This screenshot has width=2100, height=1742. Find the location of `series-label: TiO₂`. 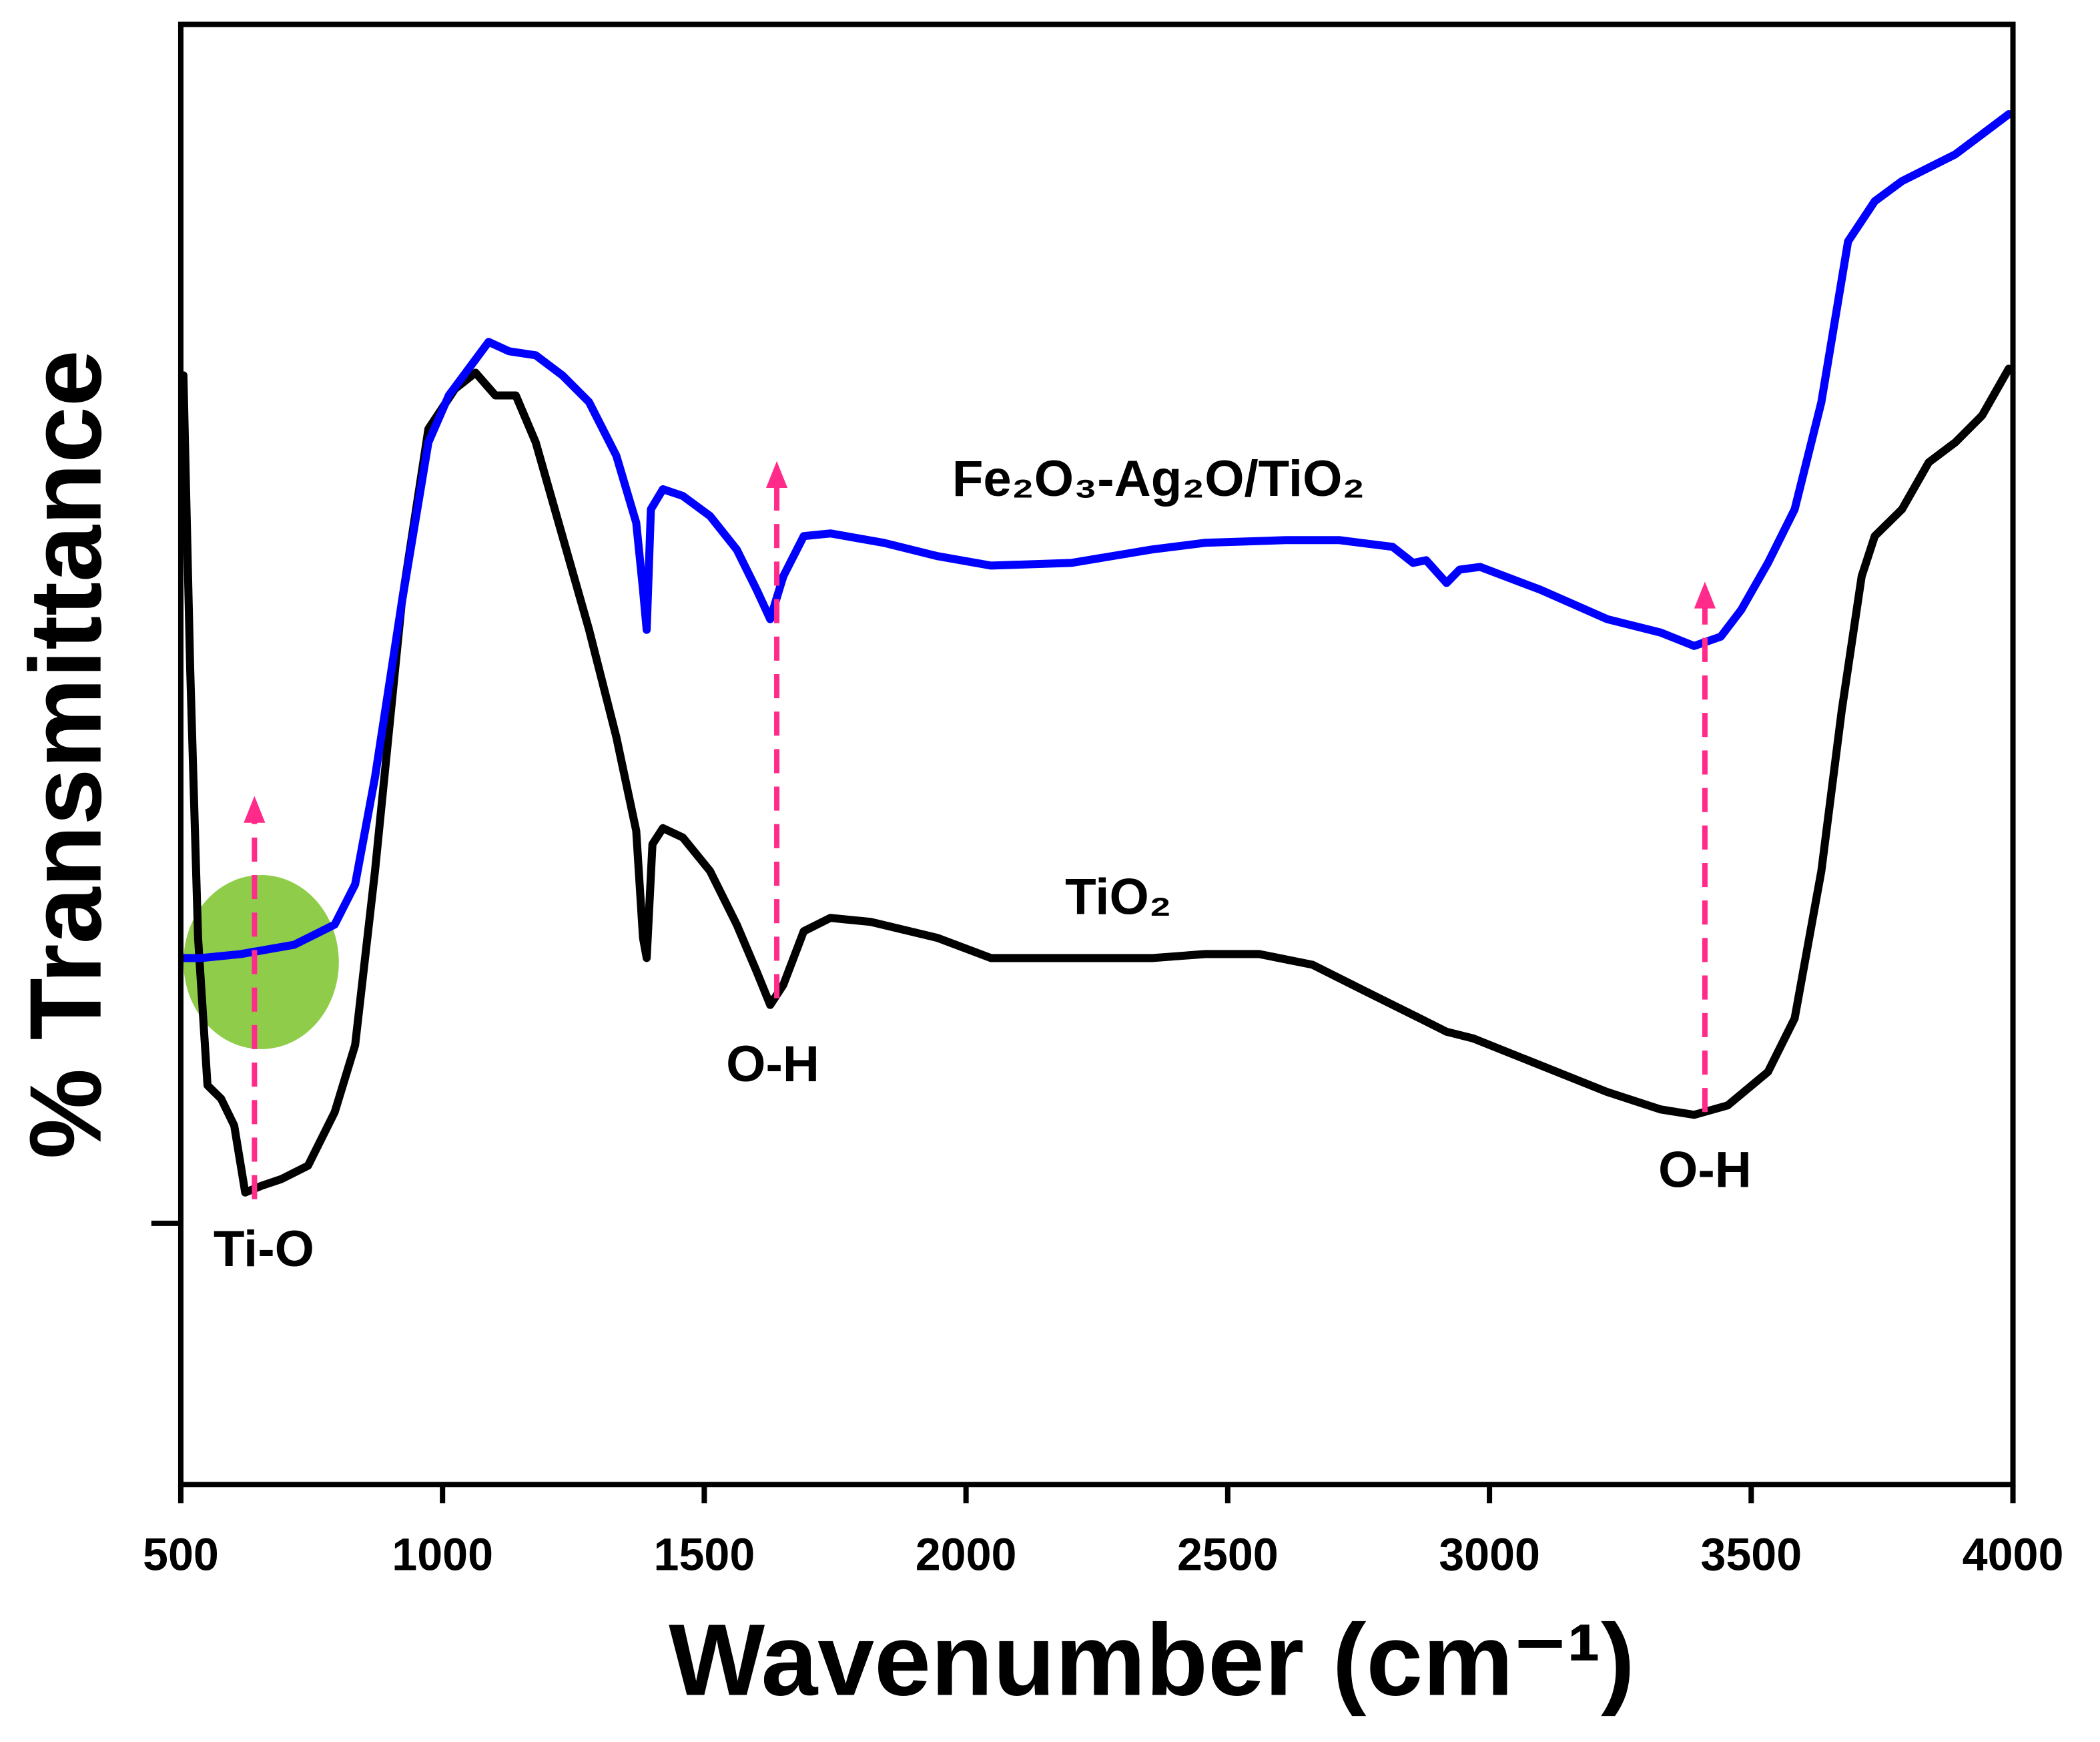

series-label: TiO₂ is located at coordinates (1118, 896).